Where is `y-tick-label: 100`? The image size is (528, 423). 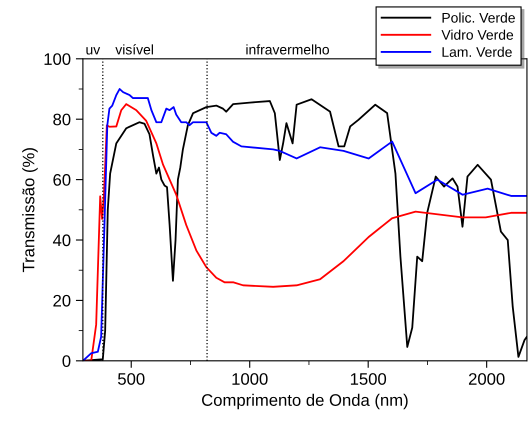
y-tick-label: 100 is located at coordinates (57, 59).